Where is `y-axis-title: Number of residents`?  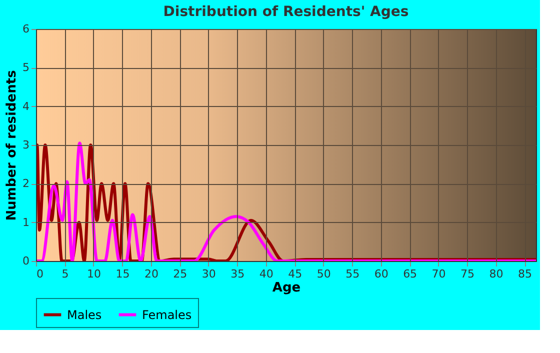 y-axis-title: Number of residents is located at coordinates (12, 145).